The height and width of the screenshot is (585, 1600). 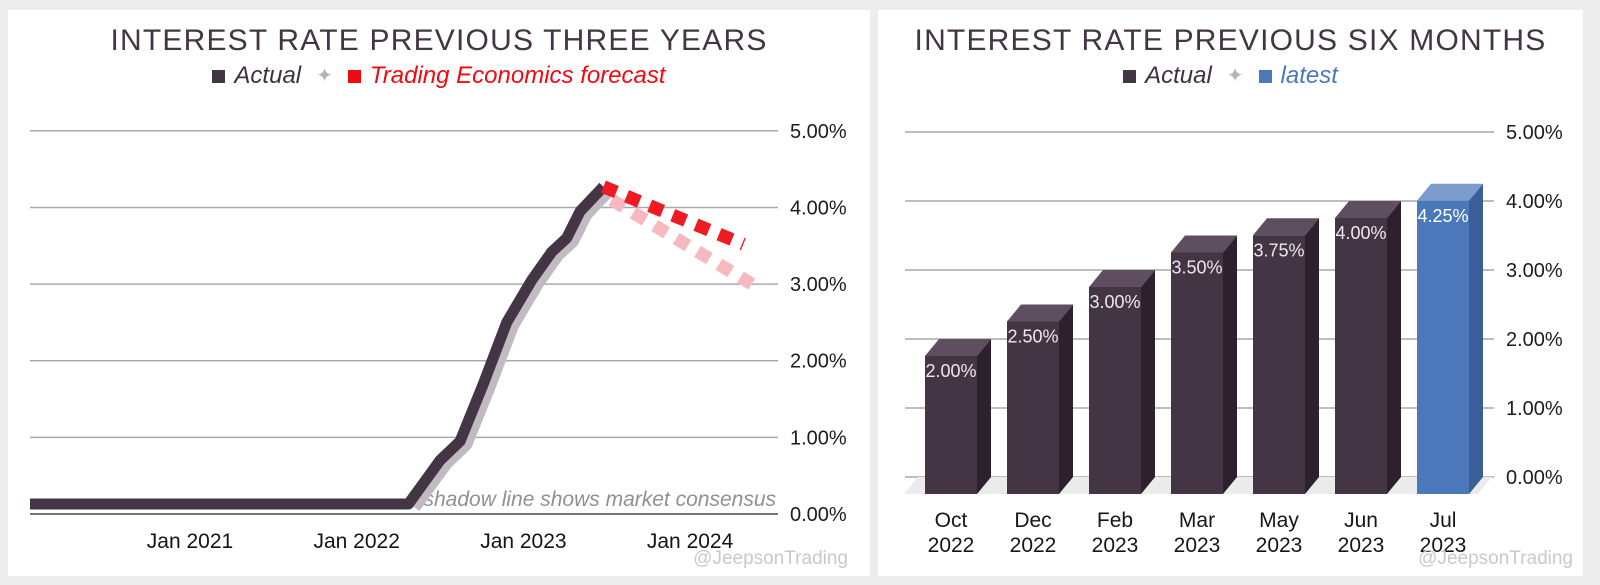 What do you see at coordinates (1230, 40) in the screenshot?
I see `bar-chart-title: INTEREST RATE PREVIOUS SIX MONTHS` at bounding box center [1230, 40].